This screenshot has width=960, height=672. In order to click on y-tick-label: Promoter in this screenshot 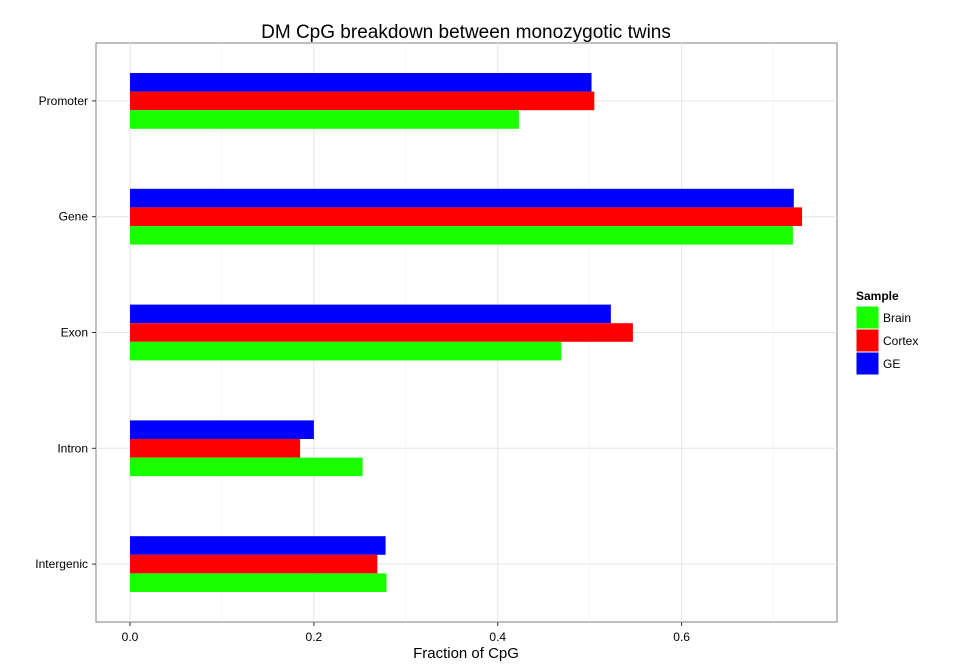, I will do `click(63, 101)`.